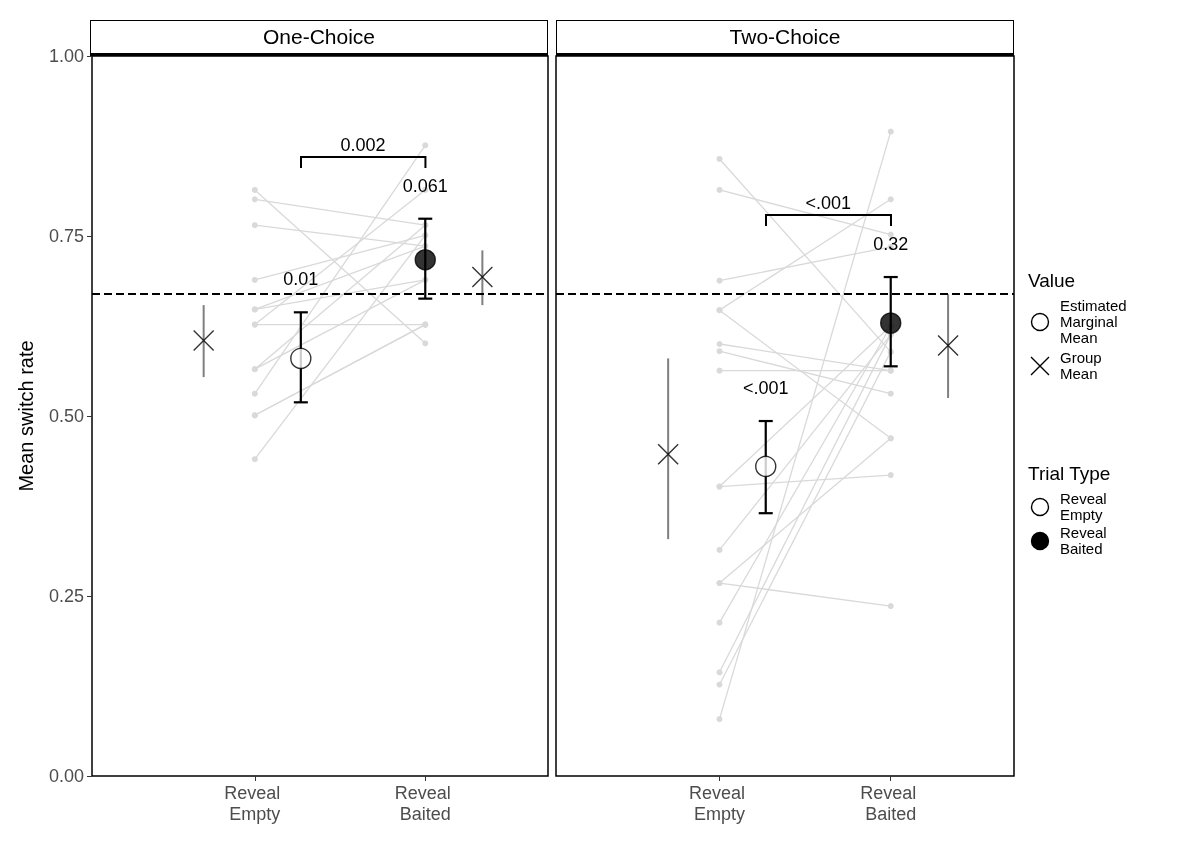 This screenshot has width=1190, height=856. Describe the element at coordinates (66, 776) in the screenshot. I see `y-tick-label: 0.00` at that location.